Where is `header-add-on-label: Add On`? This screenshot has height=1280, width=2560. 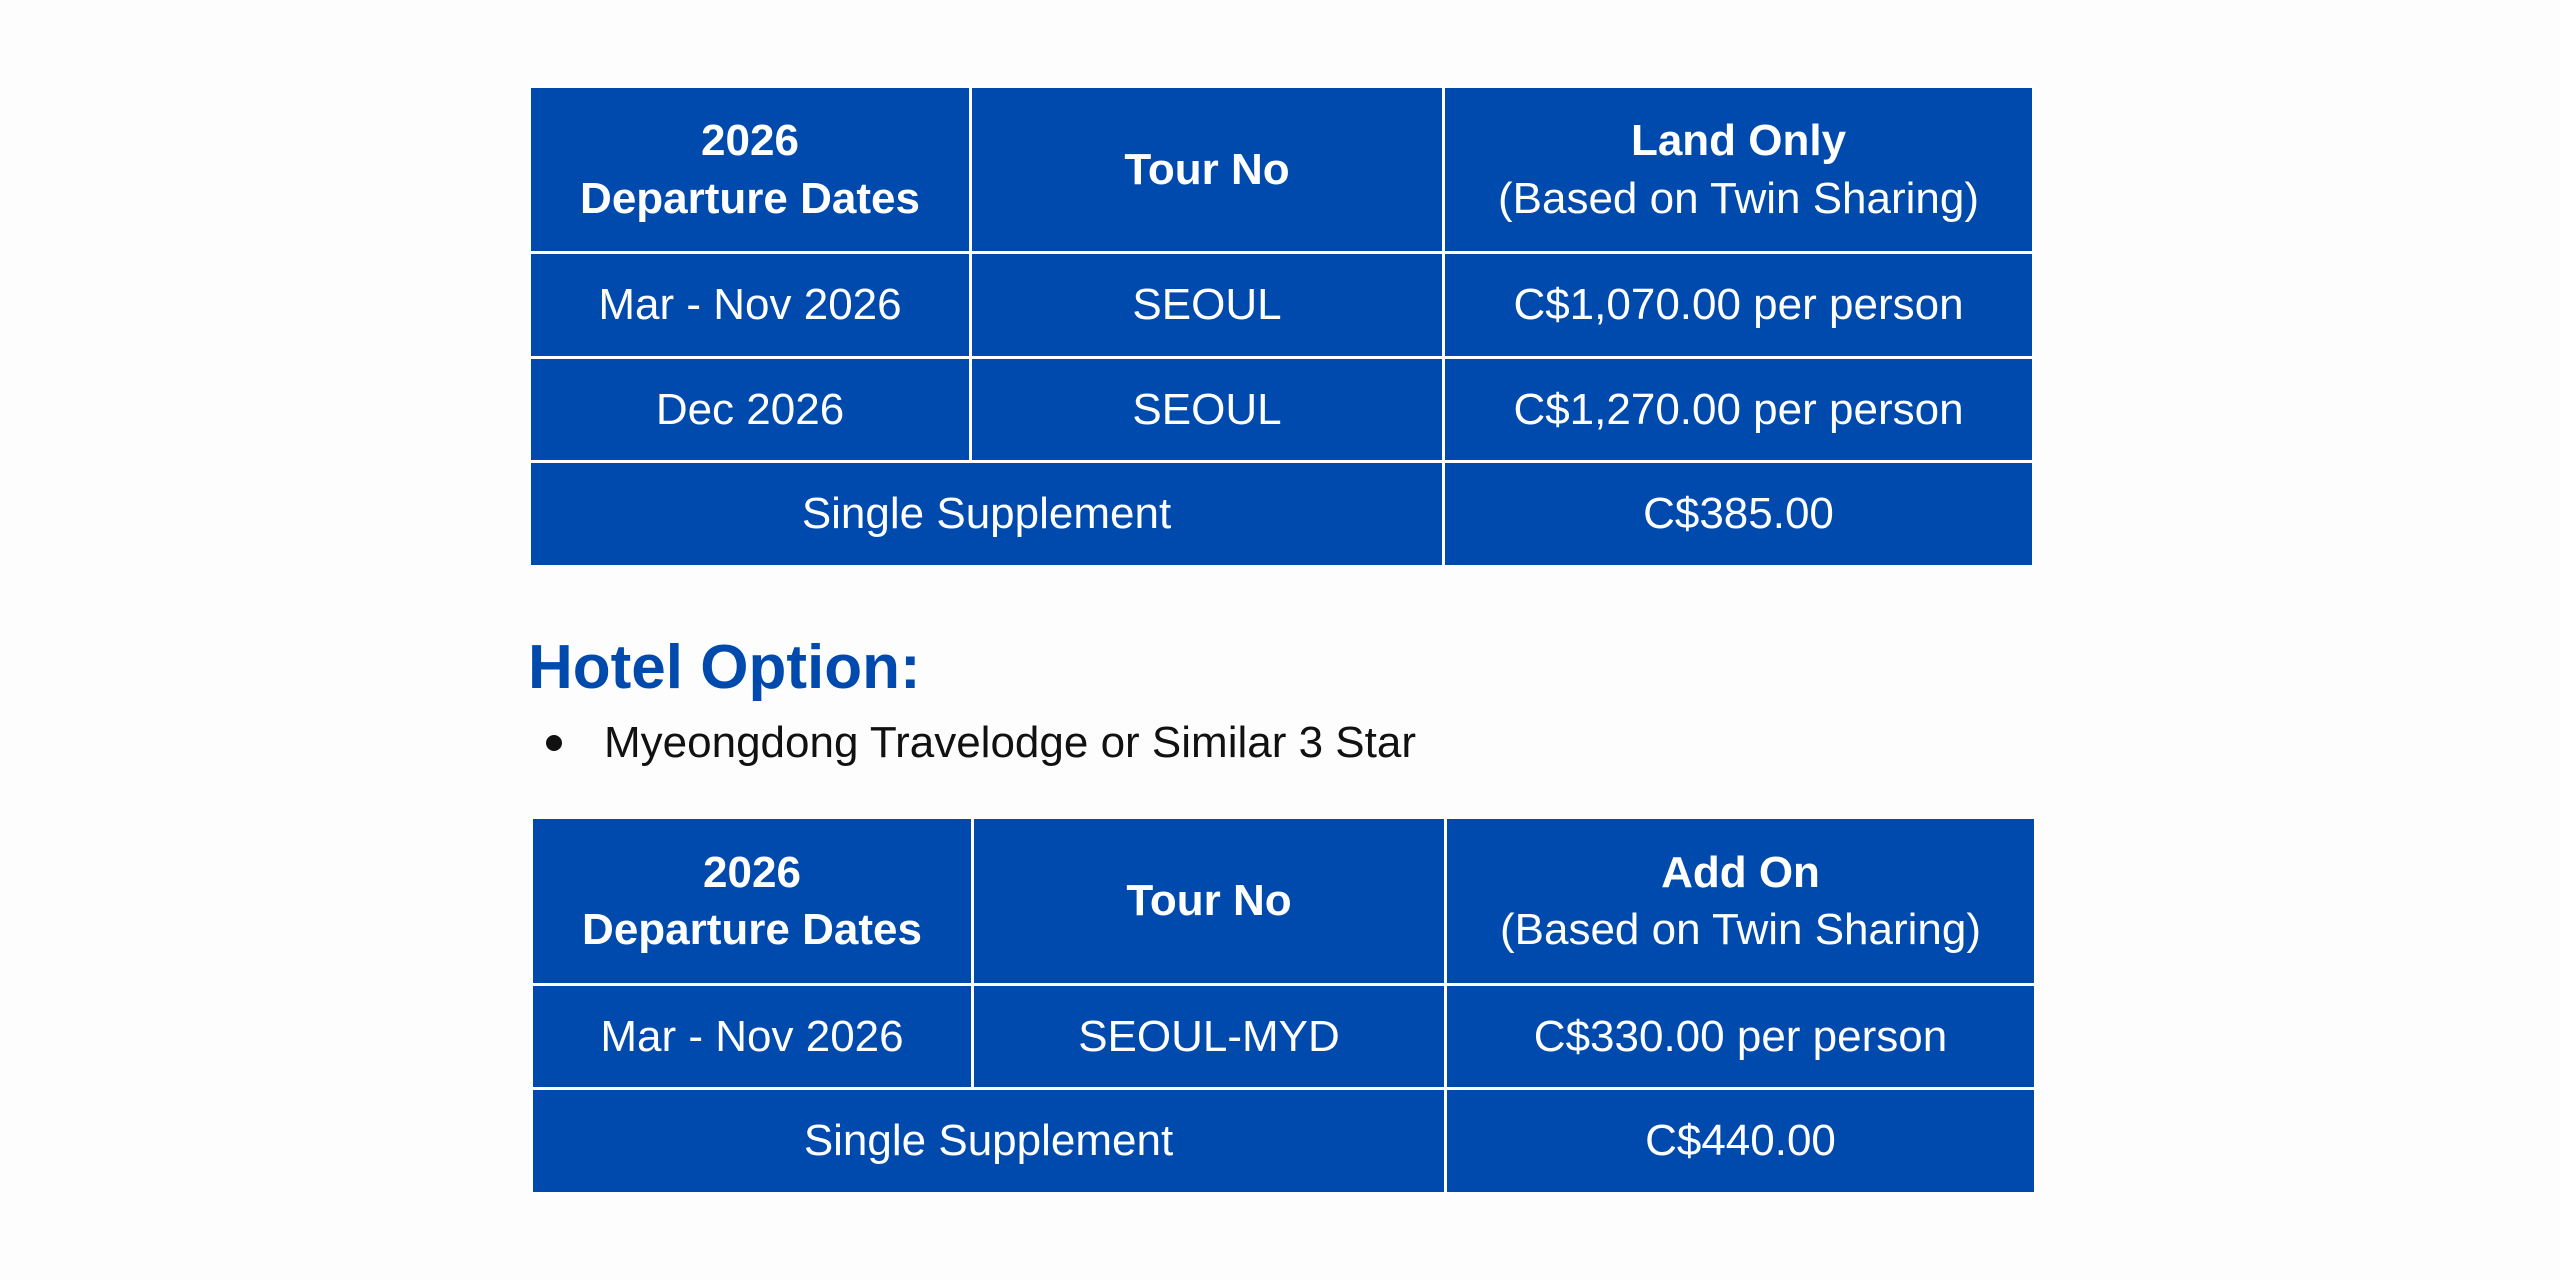
header-add-on-label: Add On is located at coordinates (1740, 872).